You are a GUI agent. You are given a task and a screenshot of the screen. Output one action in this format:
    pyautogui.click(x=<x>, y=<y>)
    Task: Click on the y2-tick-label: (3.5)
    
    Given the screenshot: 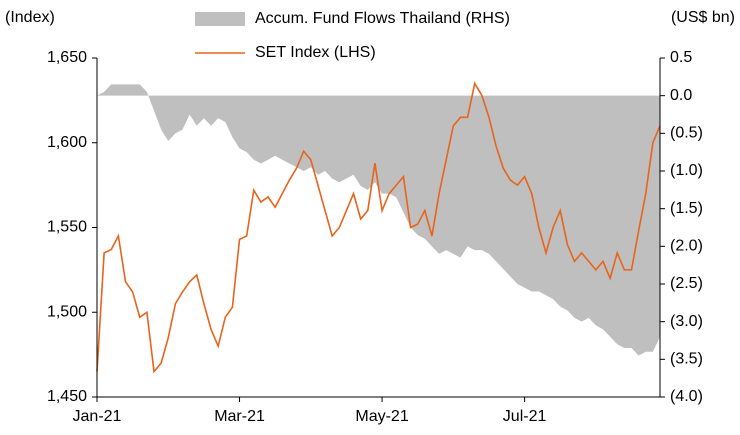 What is the action you would take?
    pyautogui.click(x=686, y=359)
    